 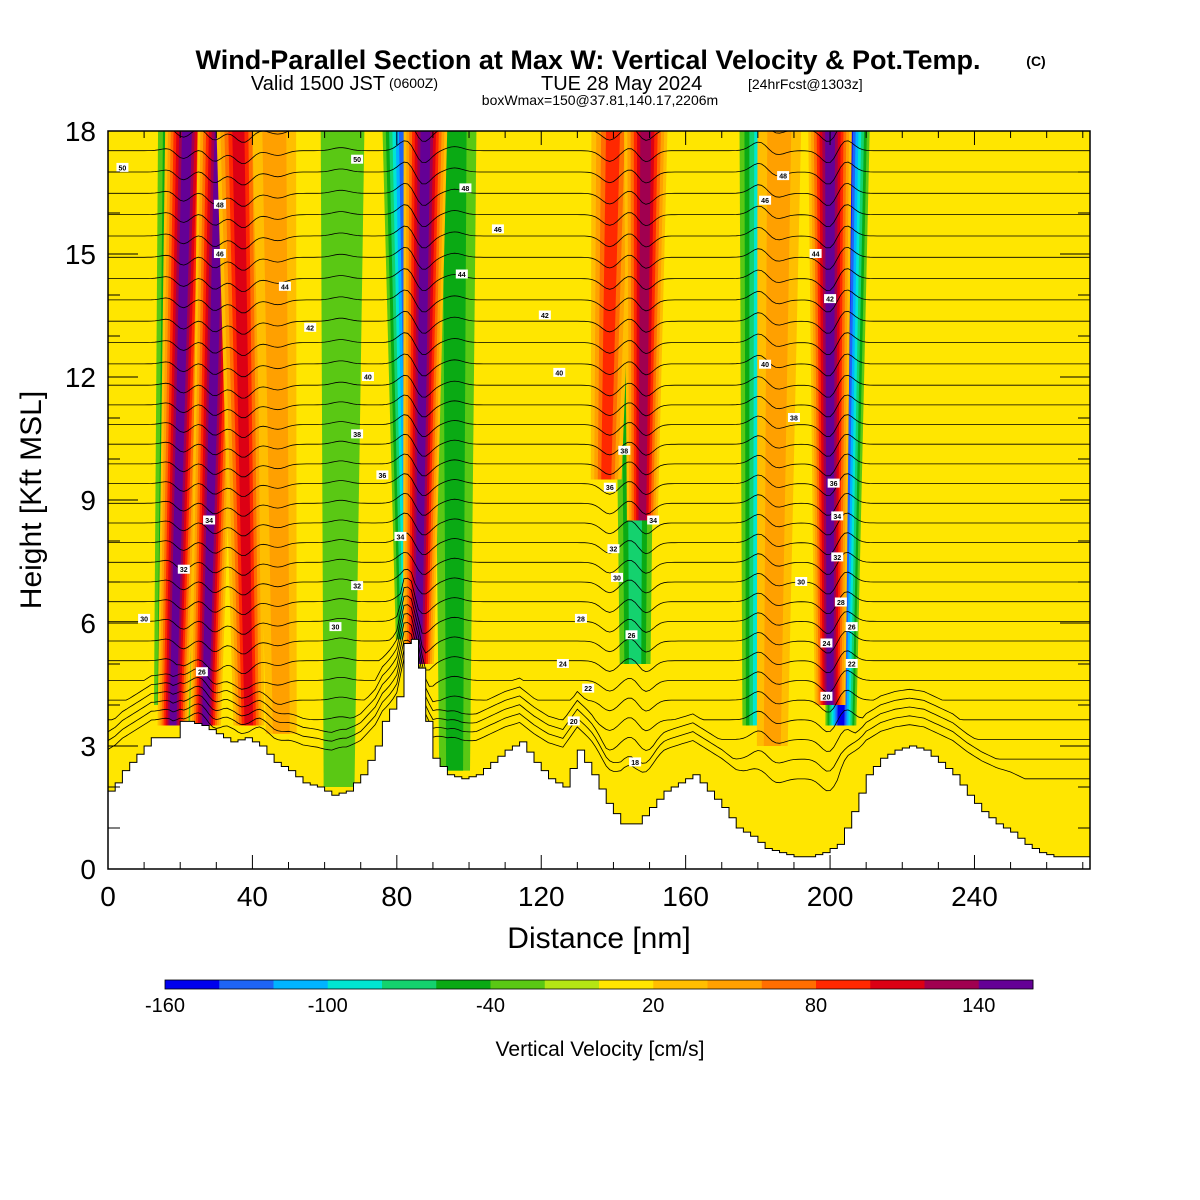 What do you see at coordinates (357, 159) in the screenshot?
I see `isentrope-label-1: 50` at bounding box center [357, 159].